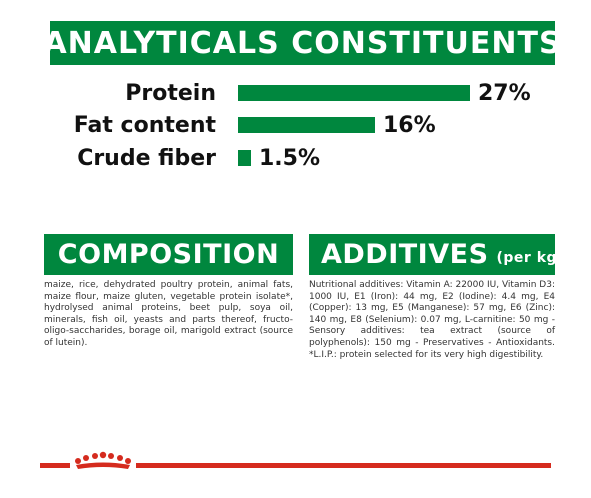 The height and width of the screenshot is (498, 591). I want to click on constituent-label: Crude fiber, so click(146, 158).